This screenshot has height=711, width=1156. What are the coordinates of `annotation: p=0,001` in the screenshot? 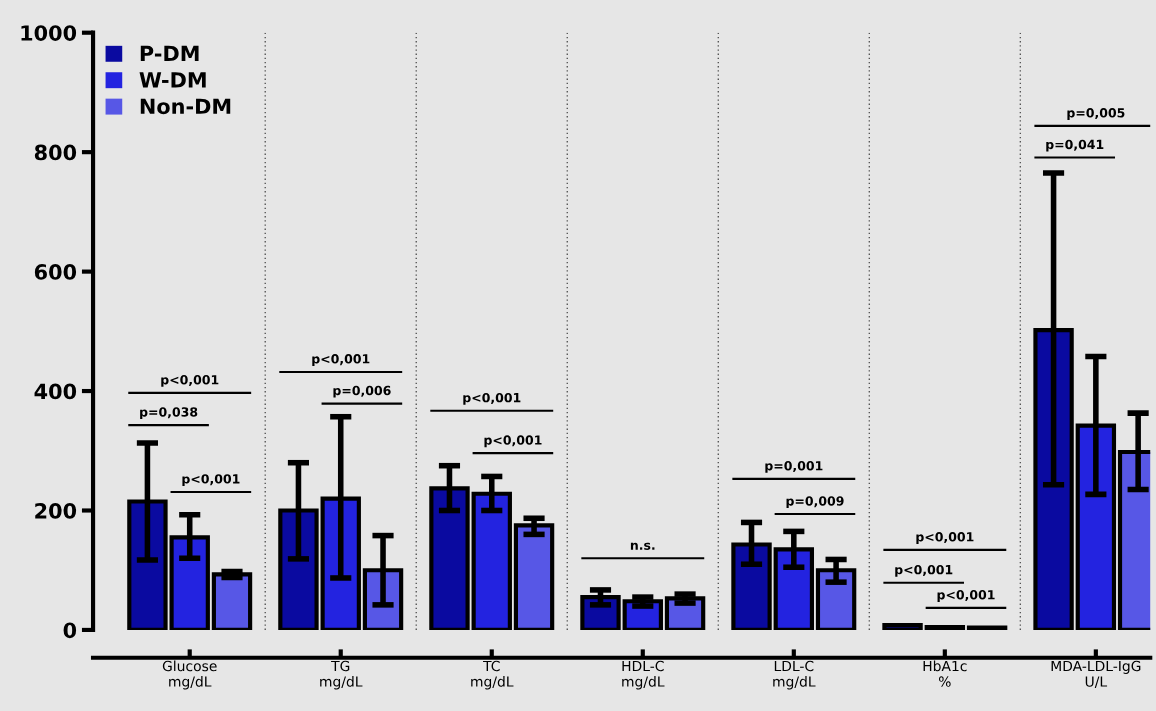 It's located at (794, 466).